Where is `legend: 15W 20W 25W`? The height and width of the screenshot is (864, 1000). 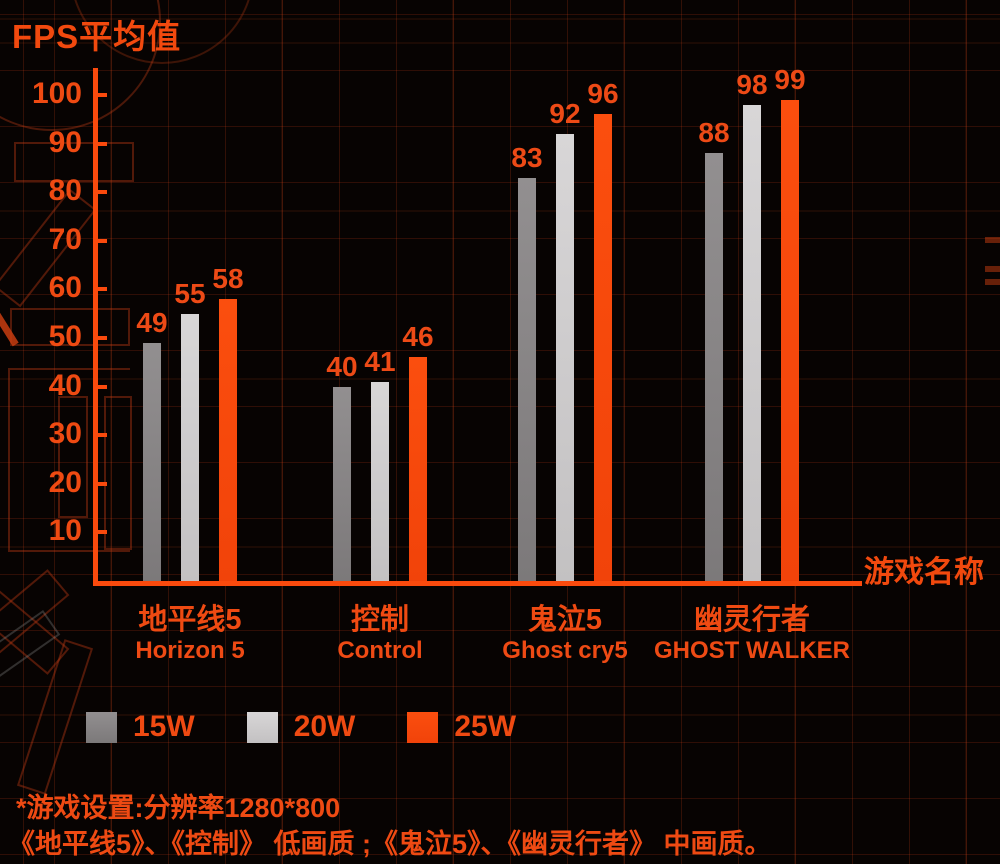 legend: 15W 20W 25W is located at coordinates (301, 727).